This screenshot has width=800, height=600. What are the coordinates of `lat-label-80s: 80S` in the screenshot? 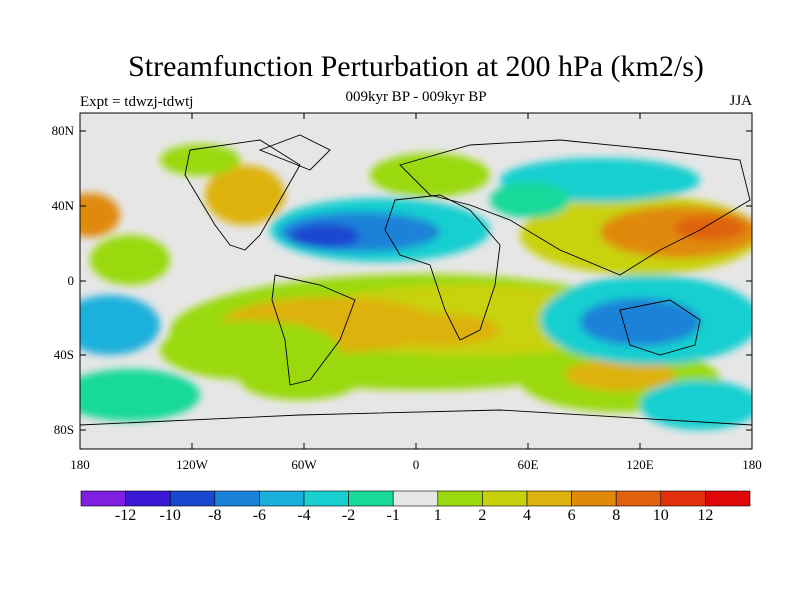 It's located at (63, 429).